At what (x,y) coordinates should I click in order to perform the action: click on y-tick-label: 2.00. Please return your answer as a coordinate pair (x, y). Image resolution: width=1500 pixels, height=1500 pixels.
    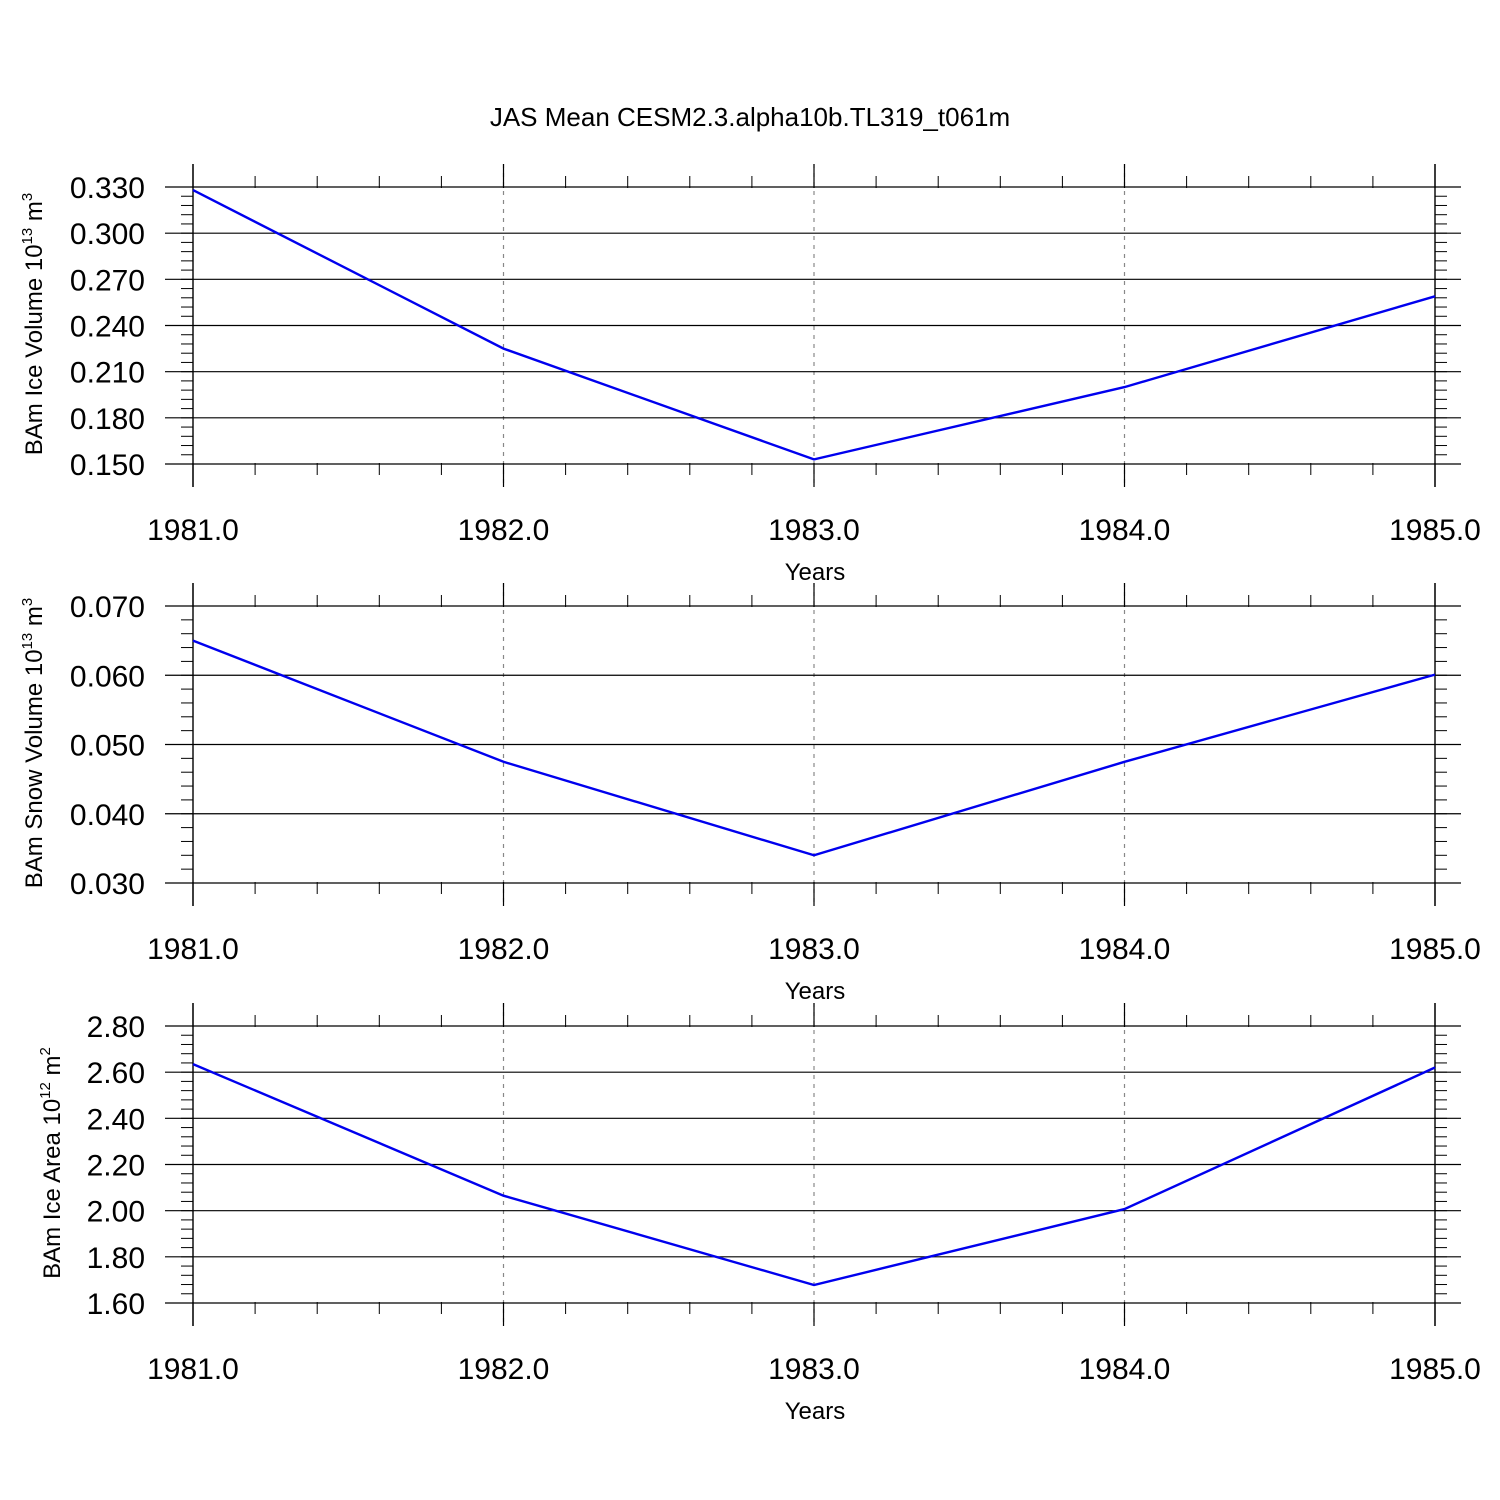
    Looking at the image, I should click on (116, 1212).